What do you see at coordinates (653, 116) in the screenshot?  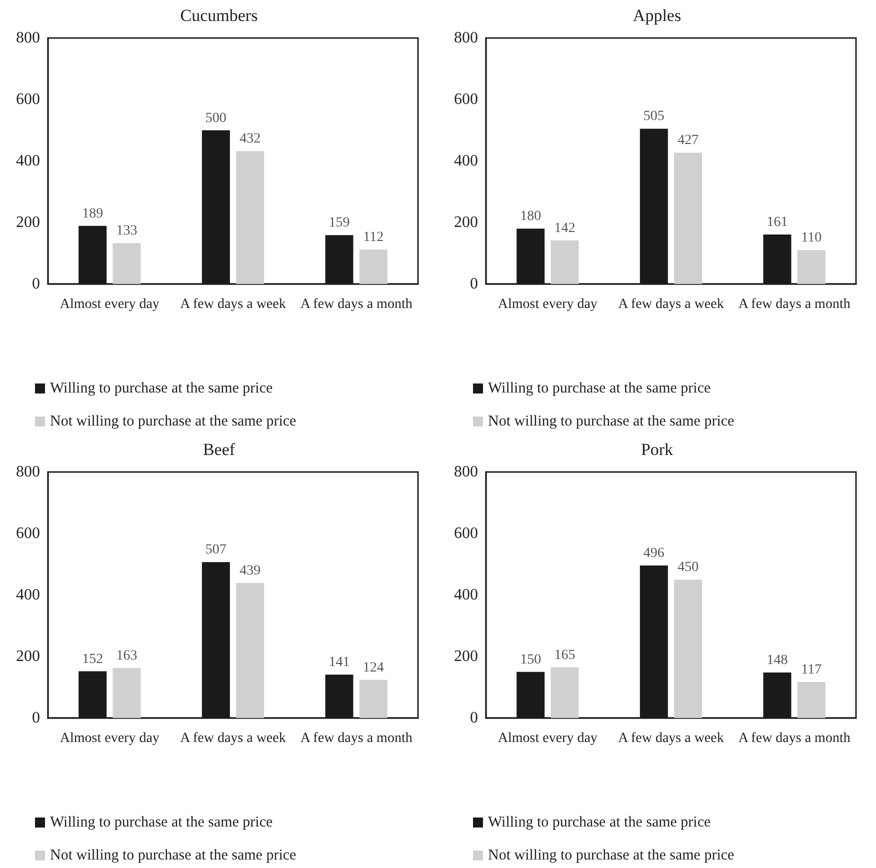 I see `data-label: 505` at bounding box center [653, 116].